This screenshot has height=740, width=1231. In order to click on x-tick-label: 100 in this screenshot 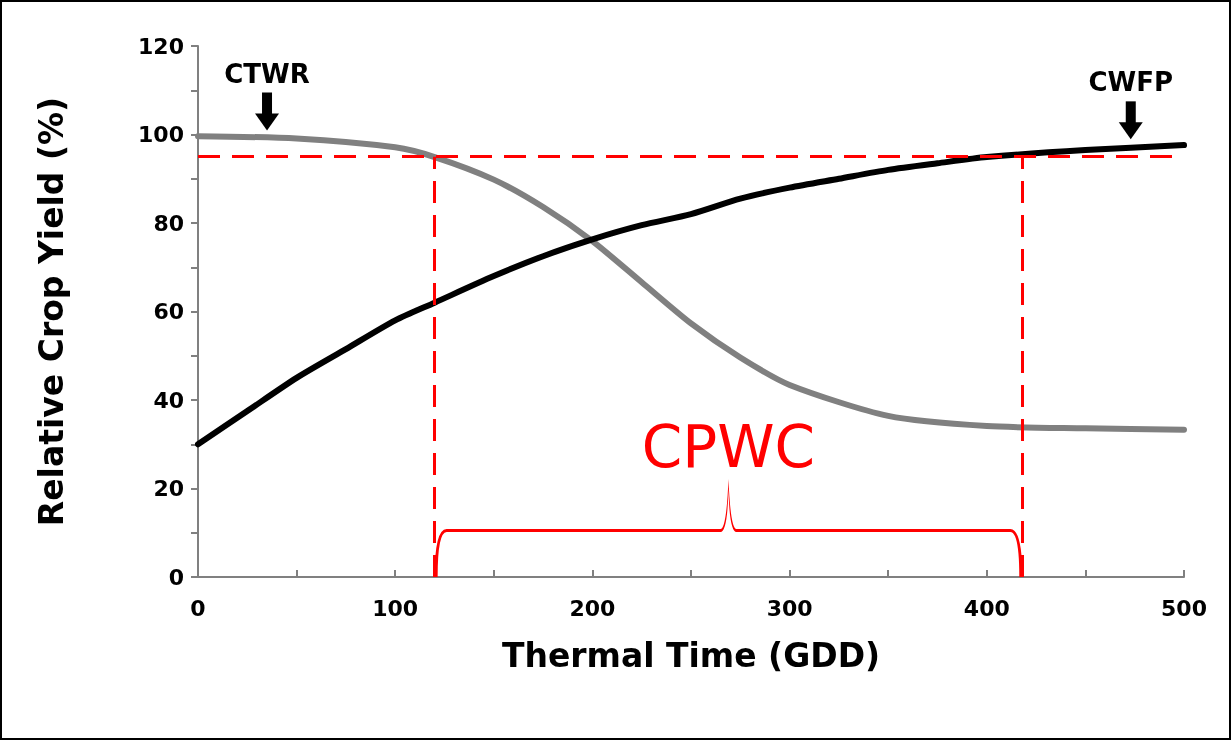, I will do `click(395, 608)`.